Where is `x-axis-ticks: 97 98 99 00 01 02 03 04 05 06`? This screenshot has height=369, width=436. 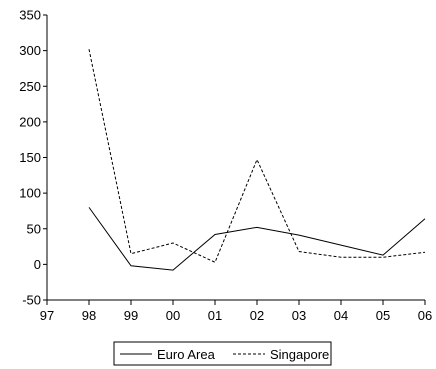 x-axis-ticks: 97 98 99 00 01 02 03 04 05 06 is located at coordinates (236, 311).